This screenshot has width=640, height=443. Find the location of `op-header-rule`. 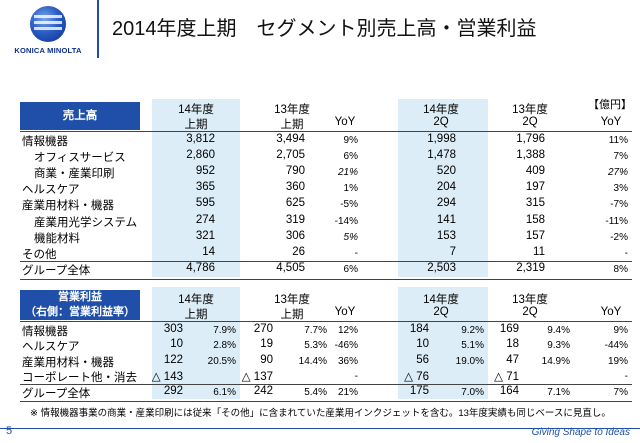

op-header-rule is located at coordinates (326, 321).